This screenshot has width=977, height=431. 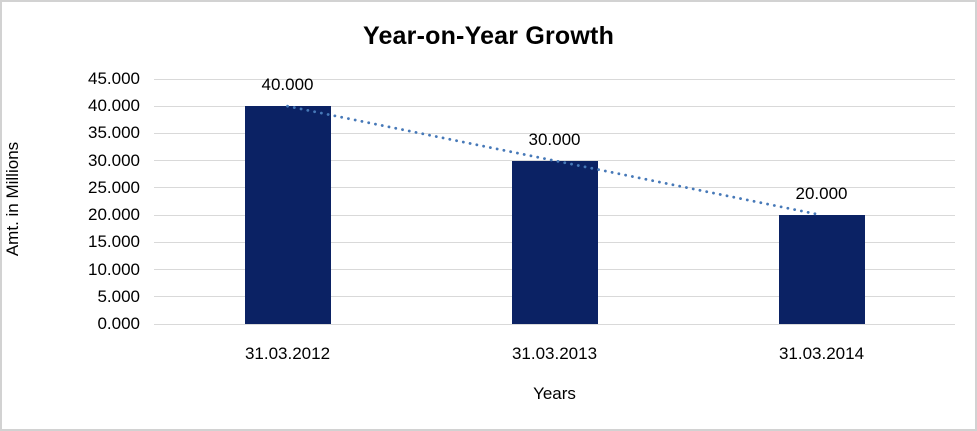 I want to click on y-tick-label: 5.000, so click(x=118, y=296).